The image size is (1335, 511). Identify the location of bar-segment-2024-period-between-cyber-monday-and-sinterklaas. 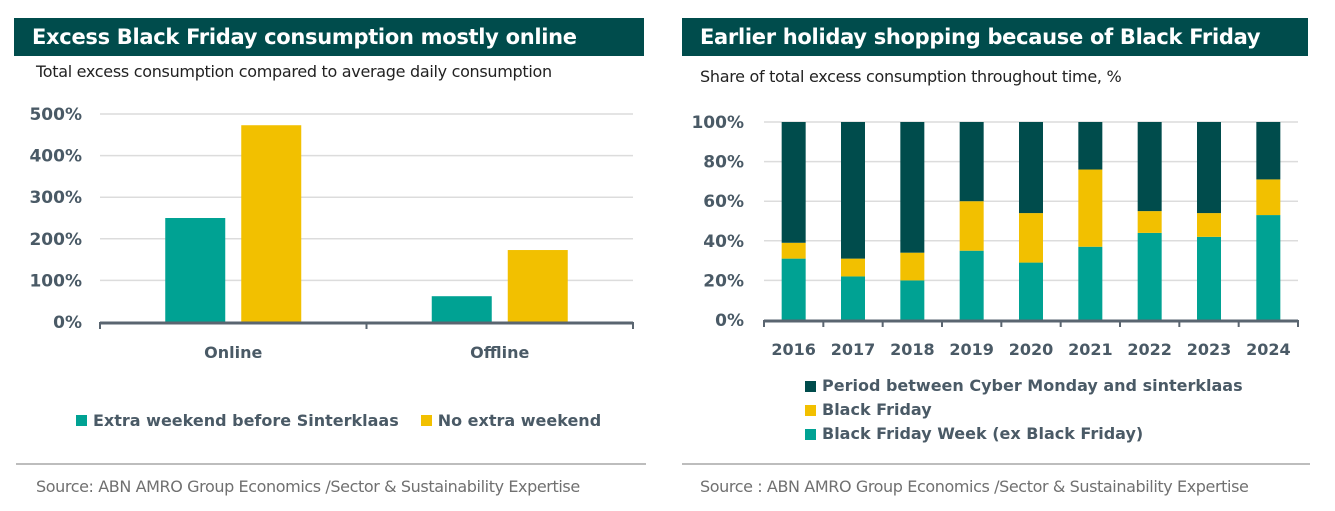
(1268, 151).